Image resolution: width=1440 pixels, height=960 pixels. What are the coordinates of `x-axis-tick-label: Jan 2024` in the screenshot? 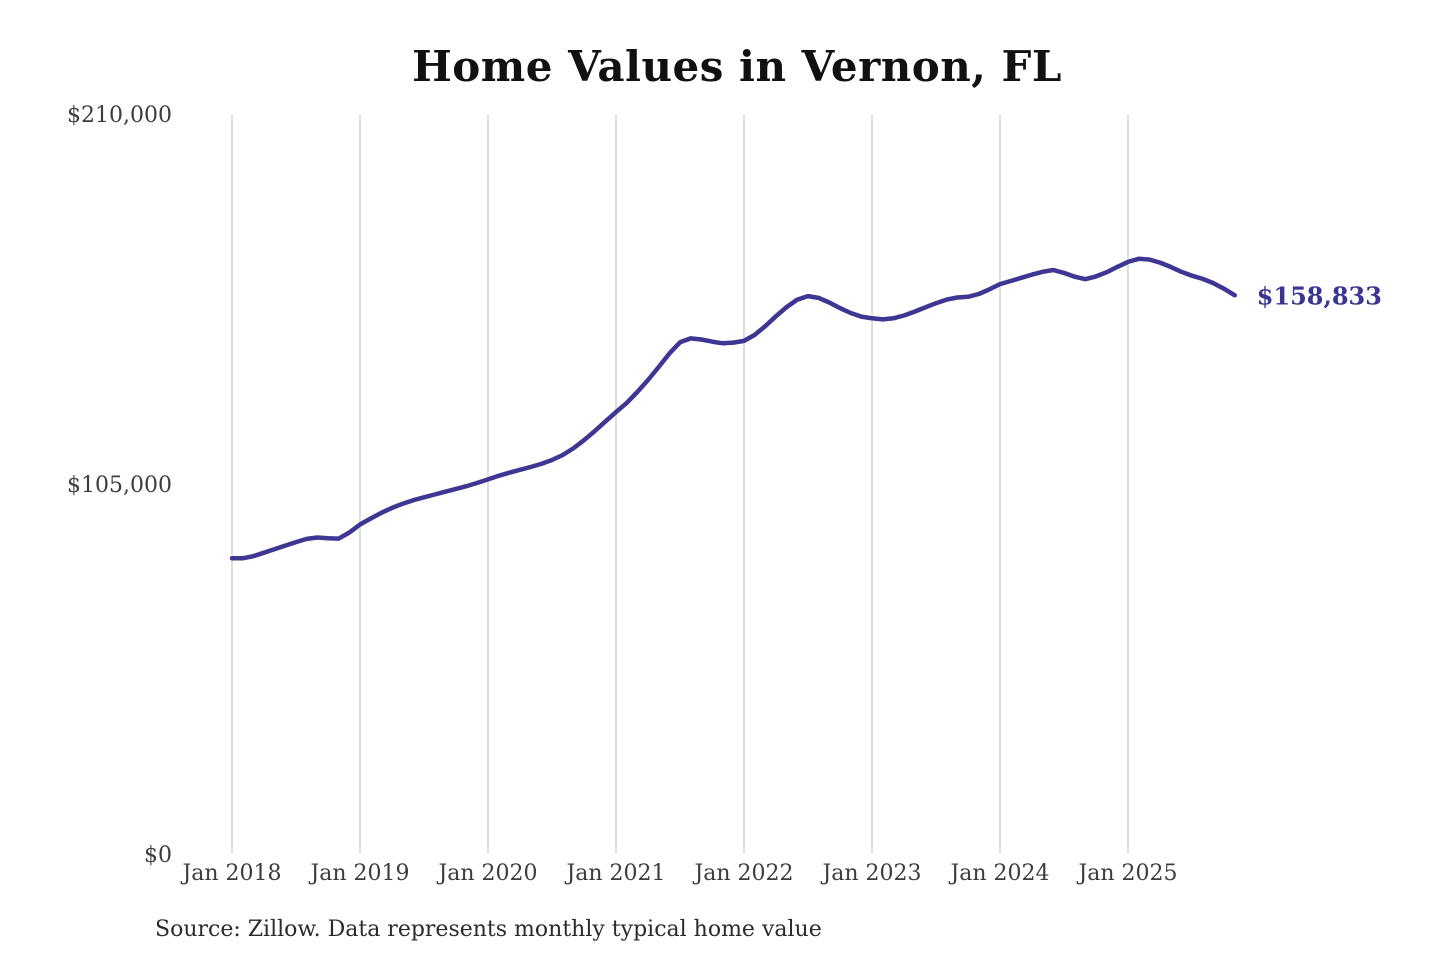 It's located at (998, 873).